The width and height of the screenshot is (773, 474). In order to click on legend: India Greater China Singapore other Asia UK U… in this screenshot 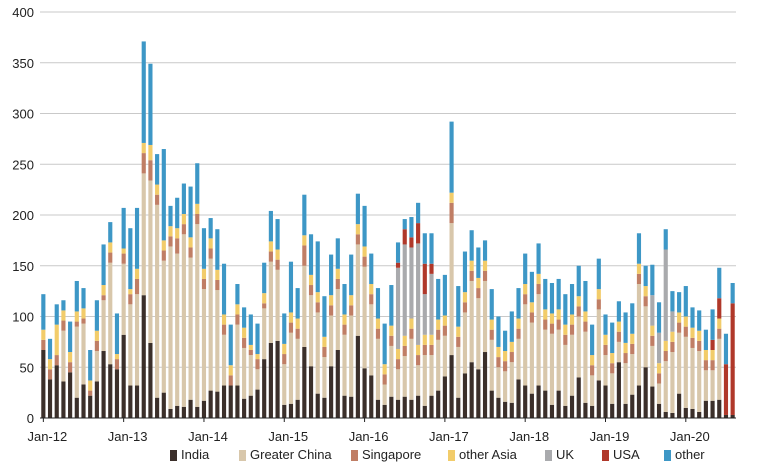, I will do `click(437, 454)`.